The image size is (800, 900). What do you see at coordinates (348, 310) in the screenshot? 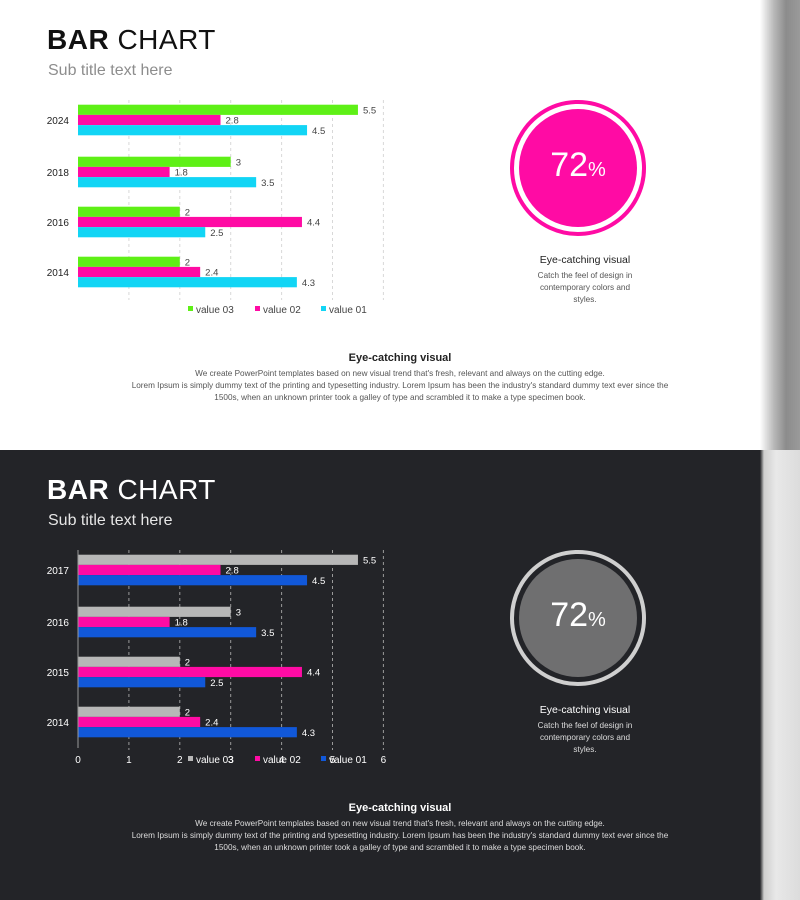
I see `legend-label: value 01` at bounding box center [348, 310].